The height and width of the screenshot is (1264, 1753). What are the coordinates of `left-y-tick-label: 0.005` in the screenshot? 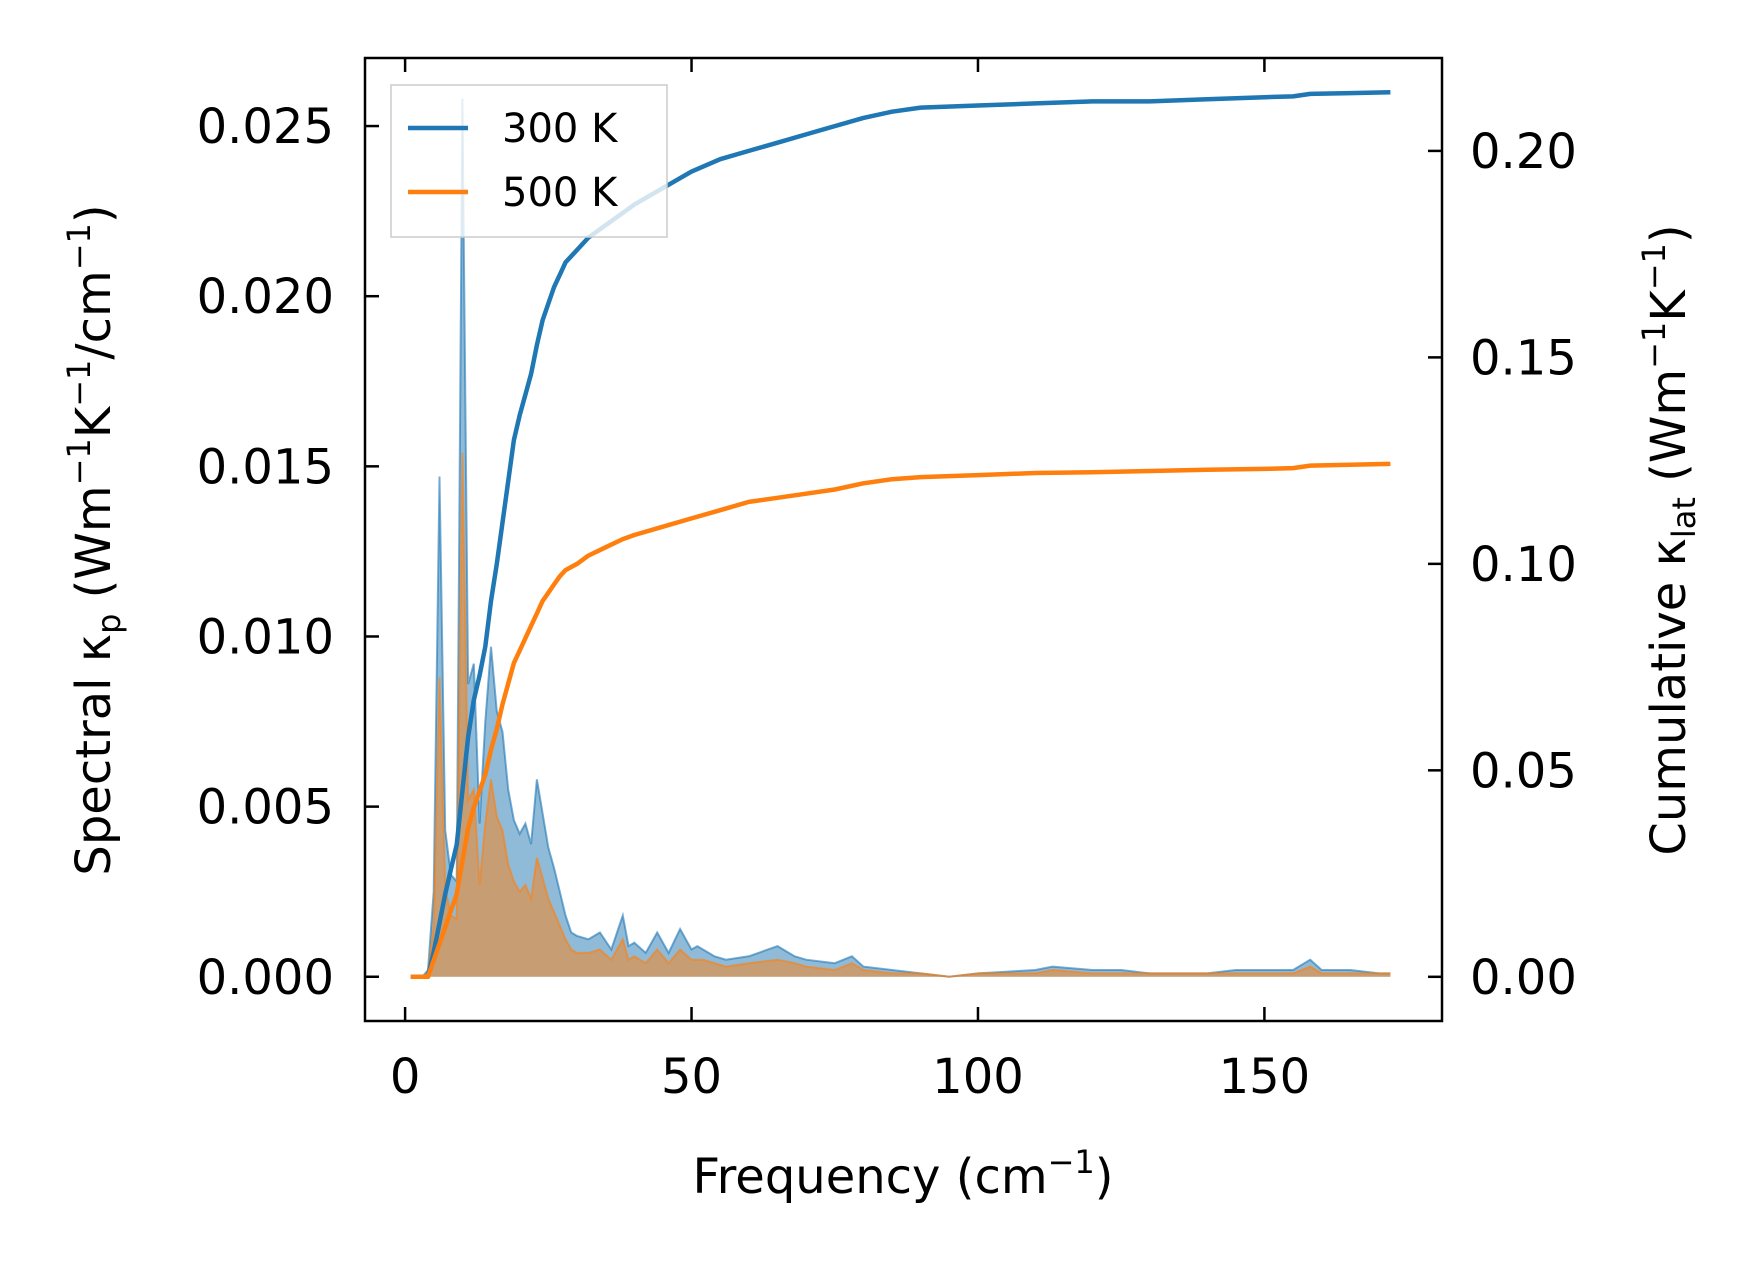 It's located at (265, 808).